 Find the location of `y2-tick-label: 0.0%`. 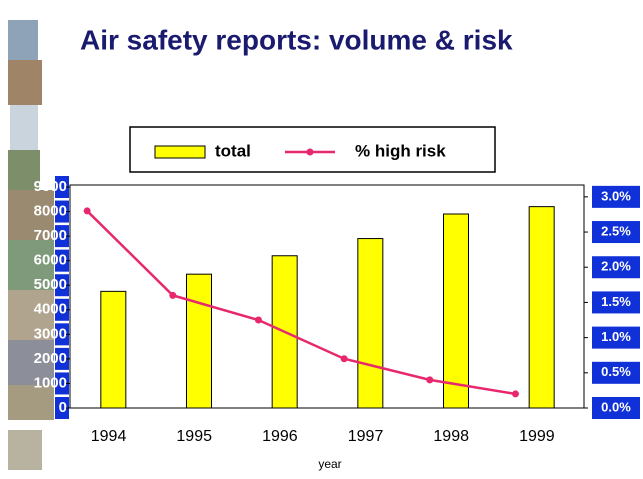

y2-tick-label: 0.0% is located at coordinates (616, 406).